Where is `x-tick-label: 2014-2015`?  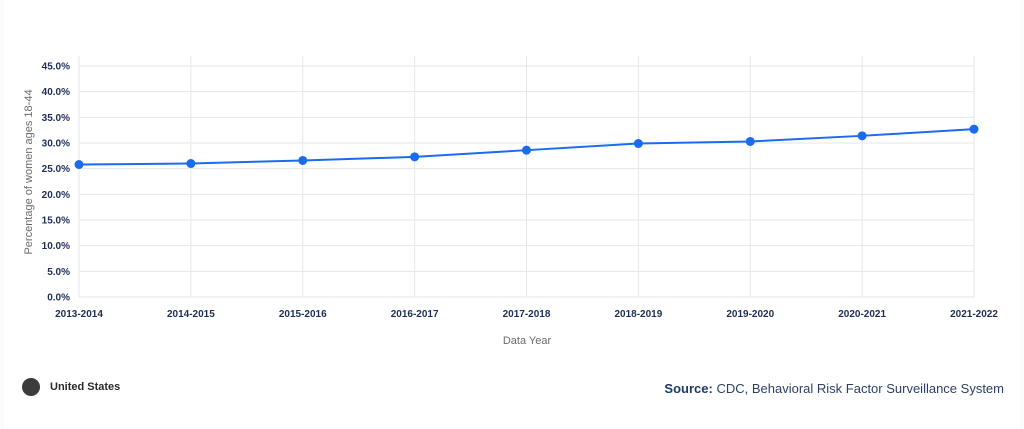 x-tick-label: 2014-2015 is located at coordinates (191, 314).